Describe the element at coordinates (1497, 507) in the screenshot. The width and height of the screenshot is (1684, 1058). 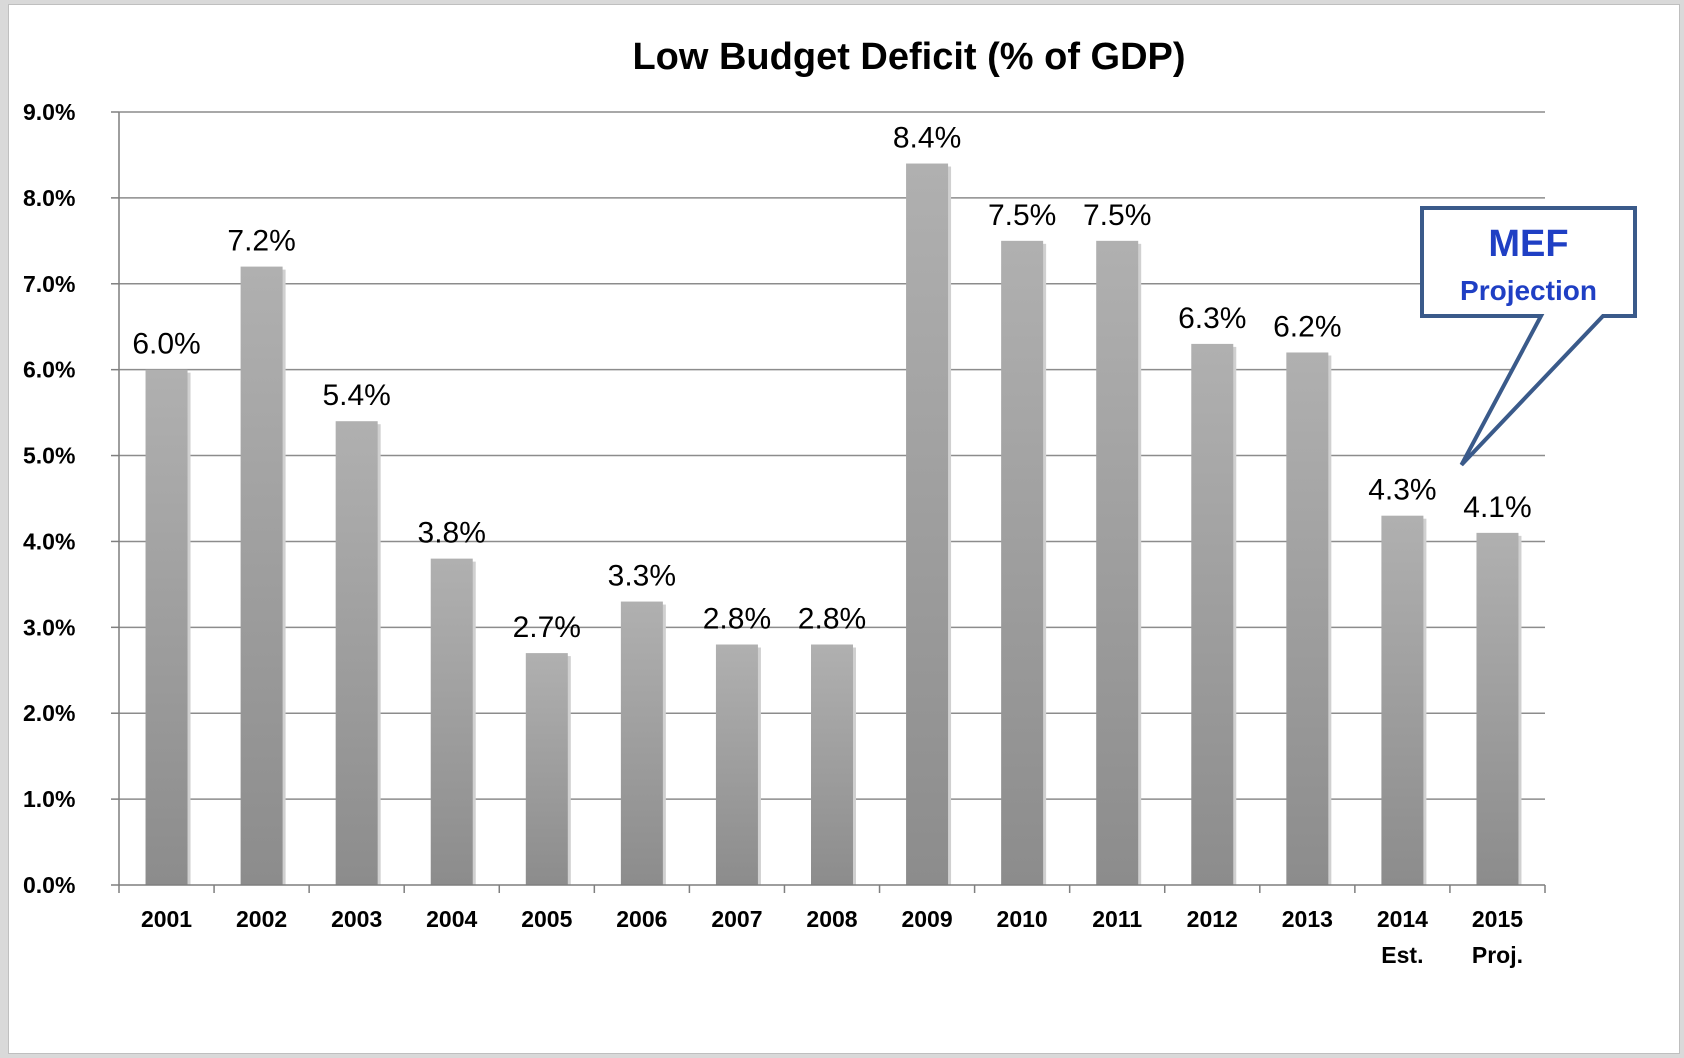
I see `data-label-2015: 4.1%` at that location.